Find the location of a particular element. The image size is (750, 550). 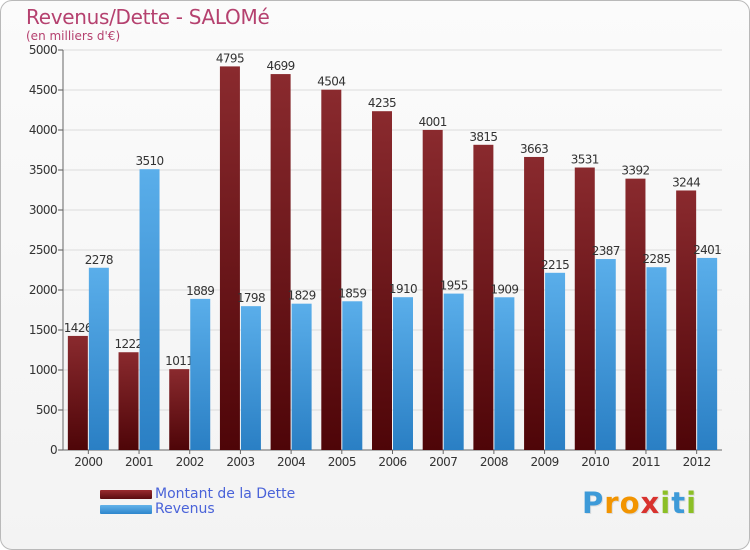

y-tick-label: 4500 is located at coordinates (43, 90).